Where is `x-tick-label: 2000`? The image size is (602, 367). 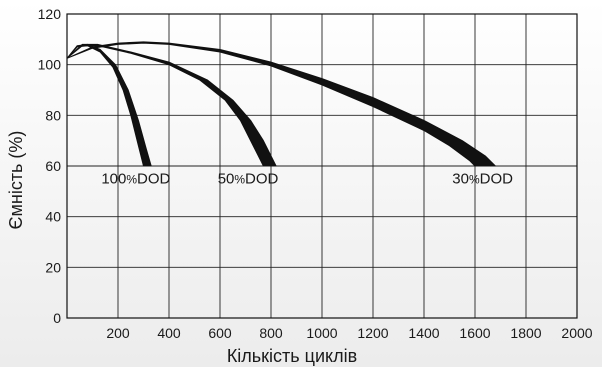 x-tick-label: 2000 is located at coordinates (576, 333).